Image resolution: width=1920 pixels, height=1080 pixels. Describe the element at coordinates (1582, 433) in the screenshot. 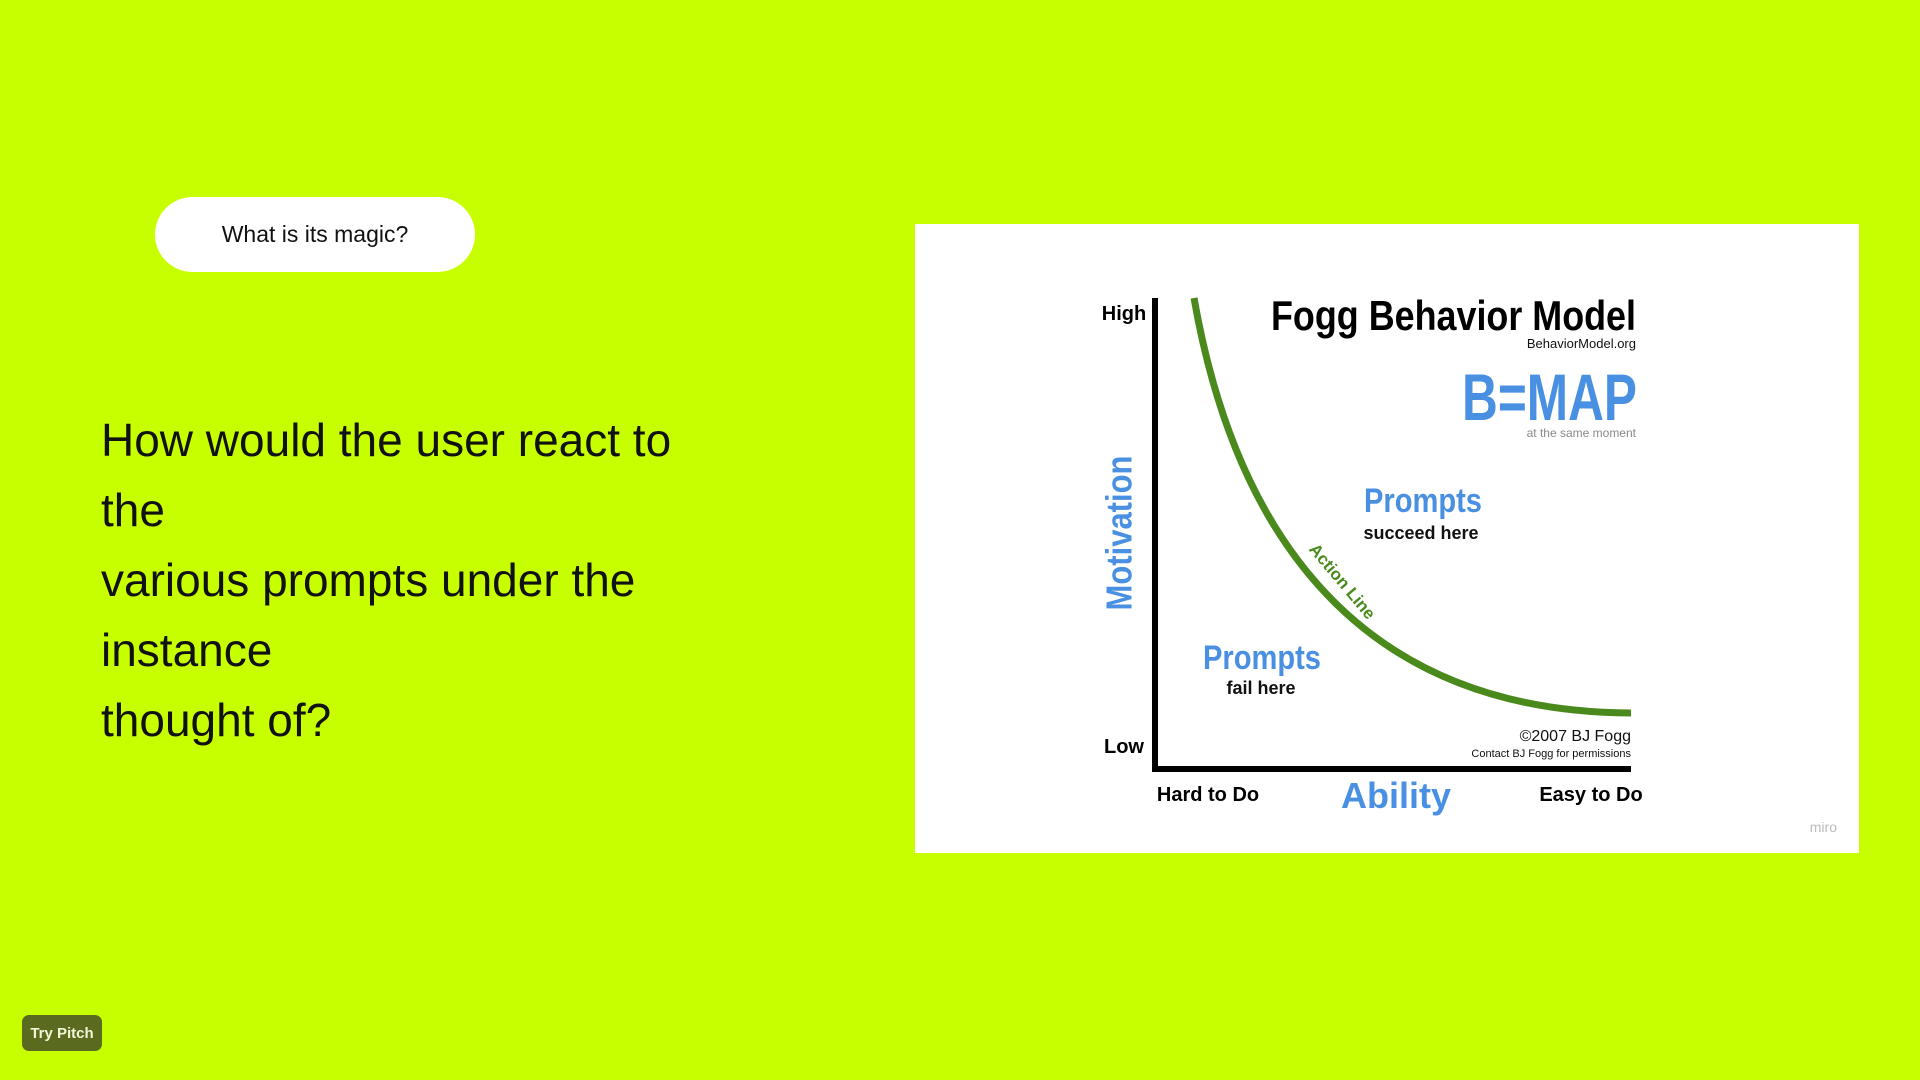

I see `formula-note: at the same moment` at that location.